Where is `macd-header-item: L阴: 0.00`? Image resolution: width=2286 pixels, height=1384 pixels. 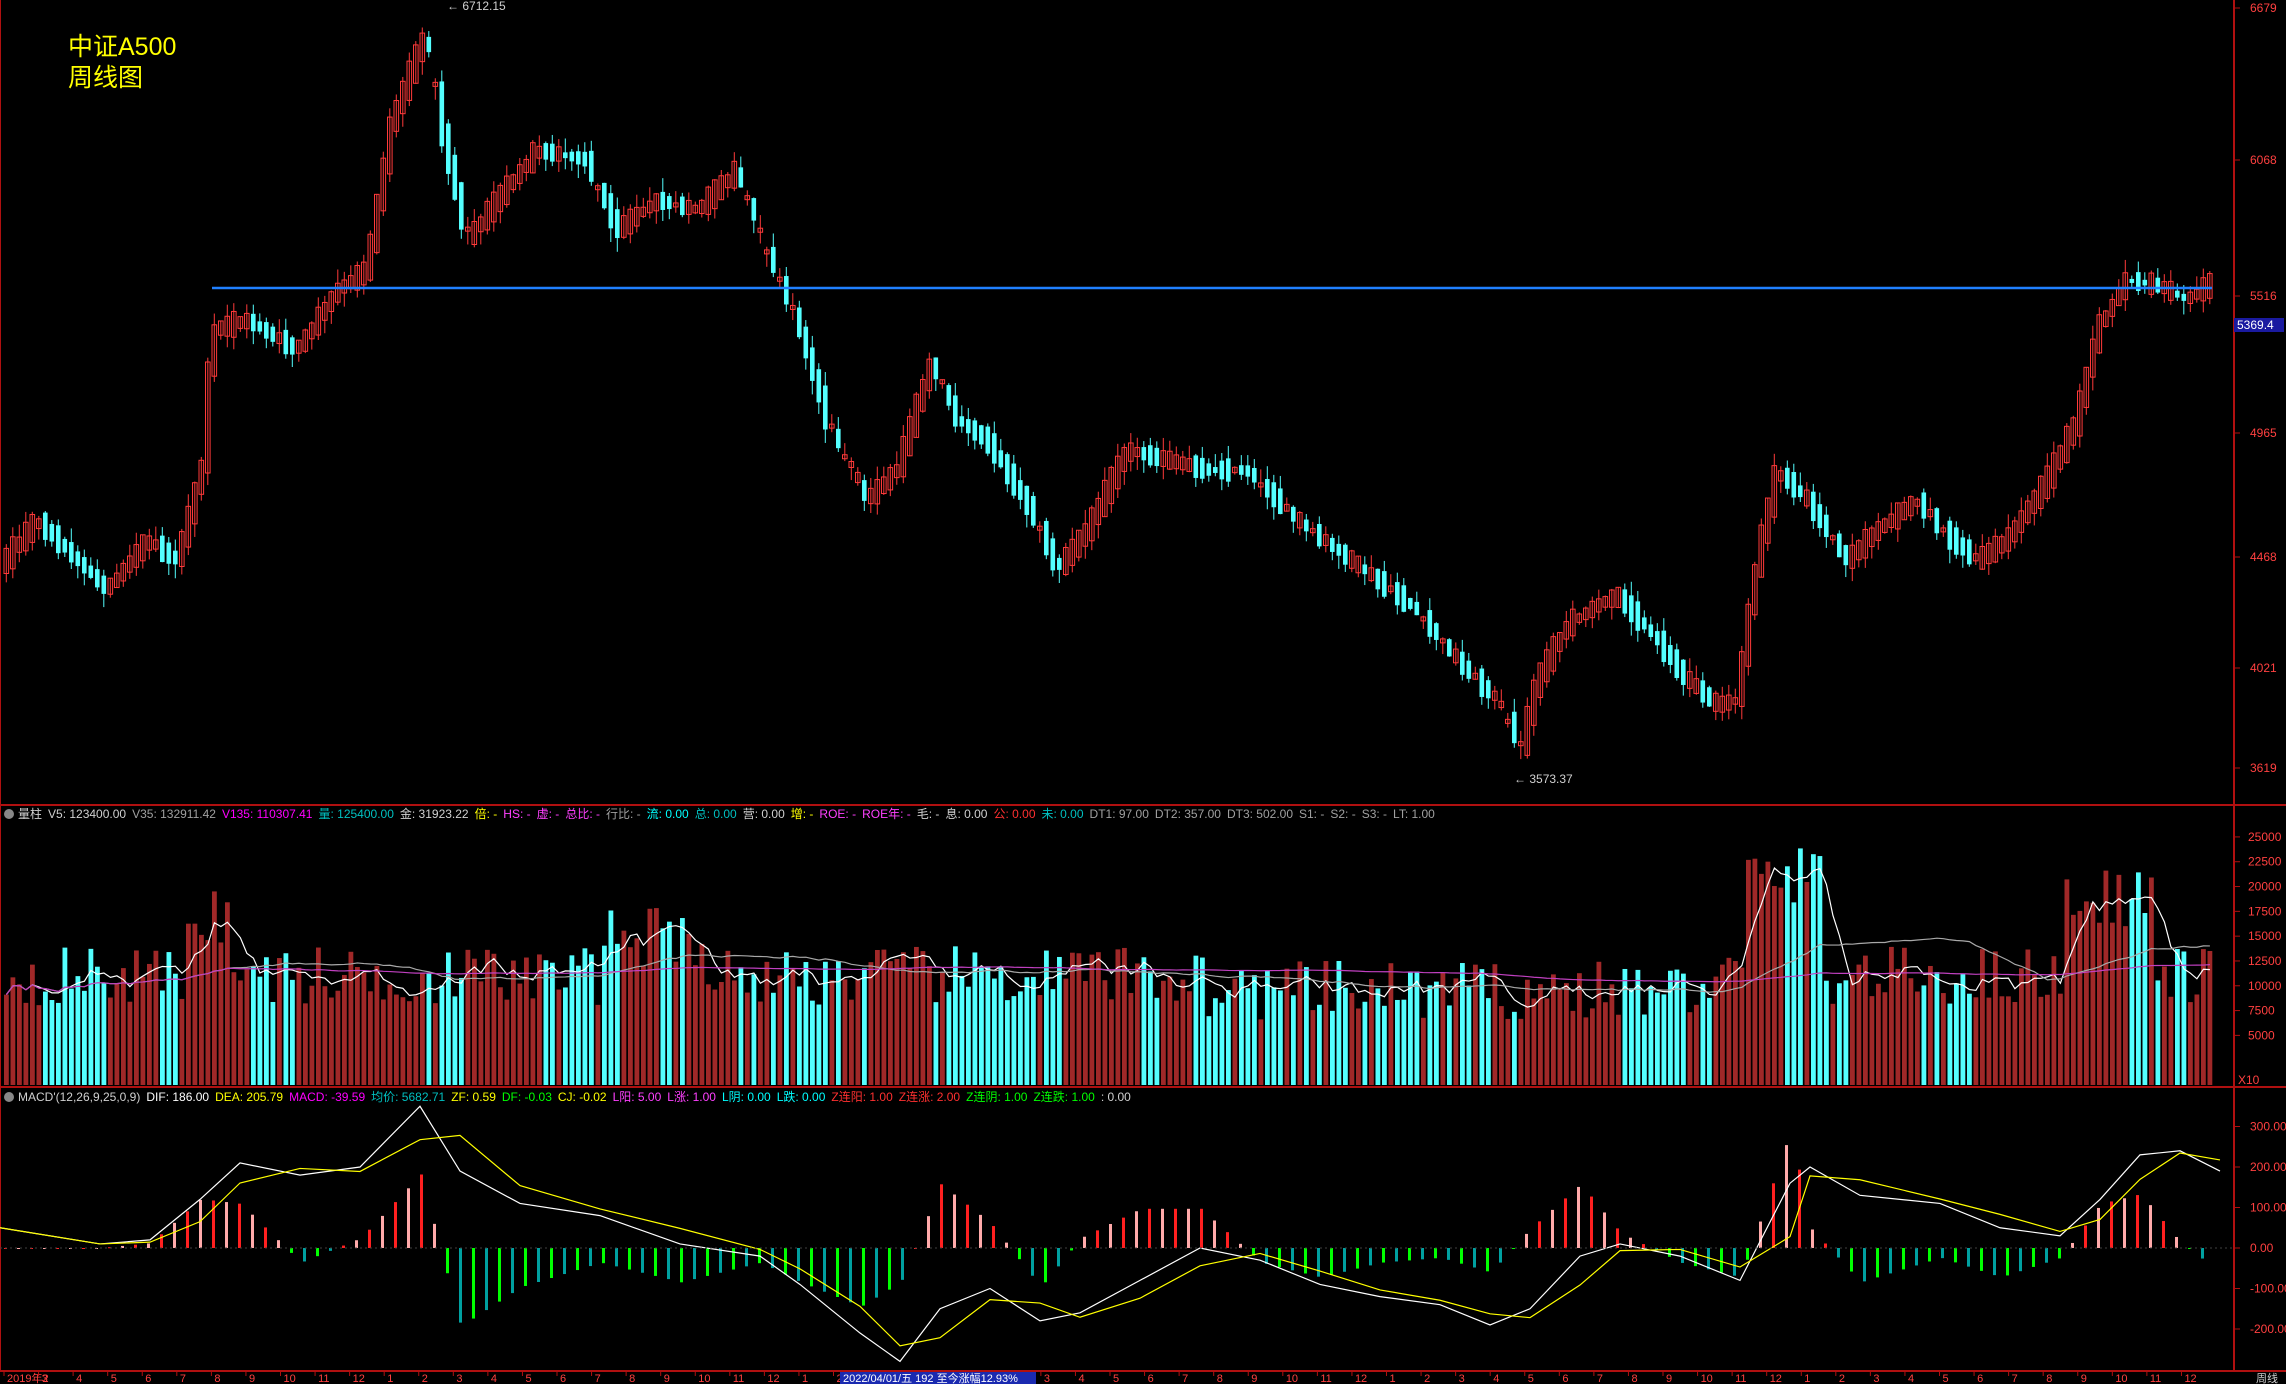
macd-header-item: L阴: 0.00 is located at coordinates (746, 1097).